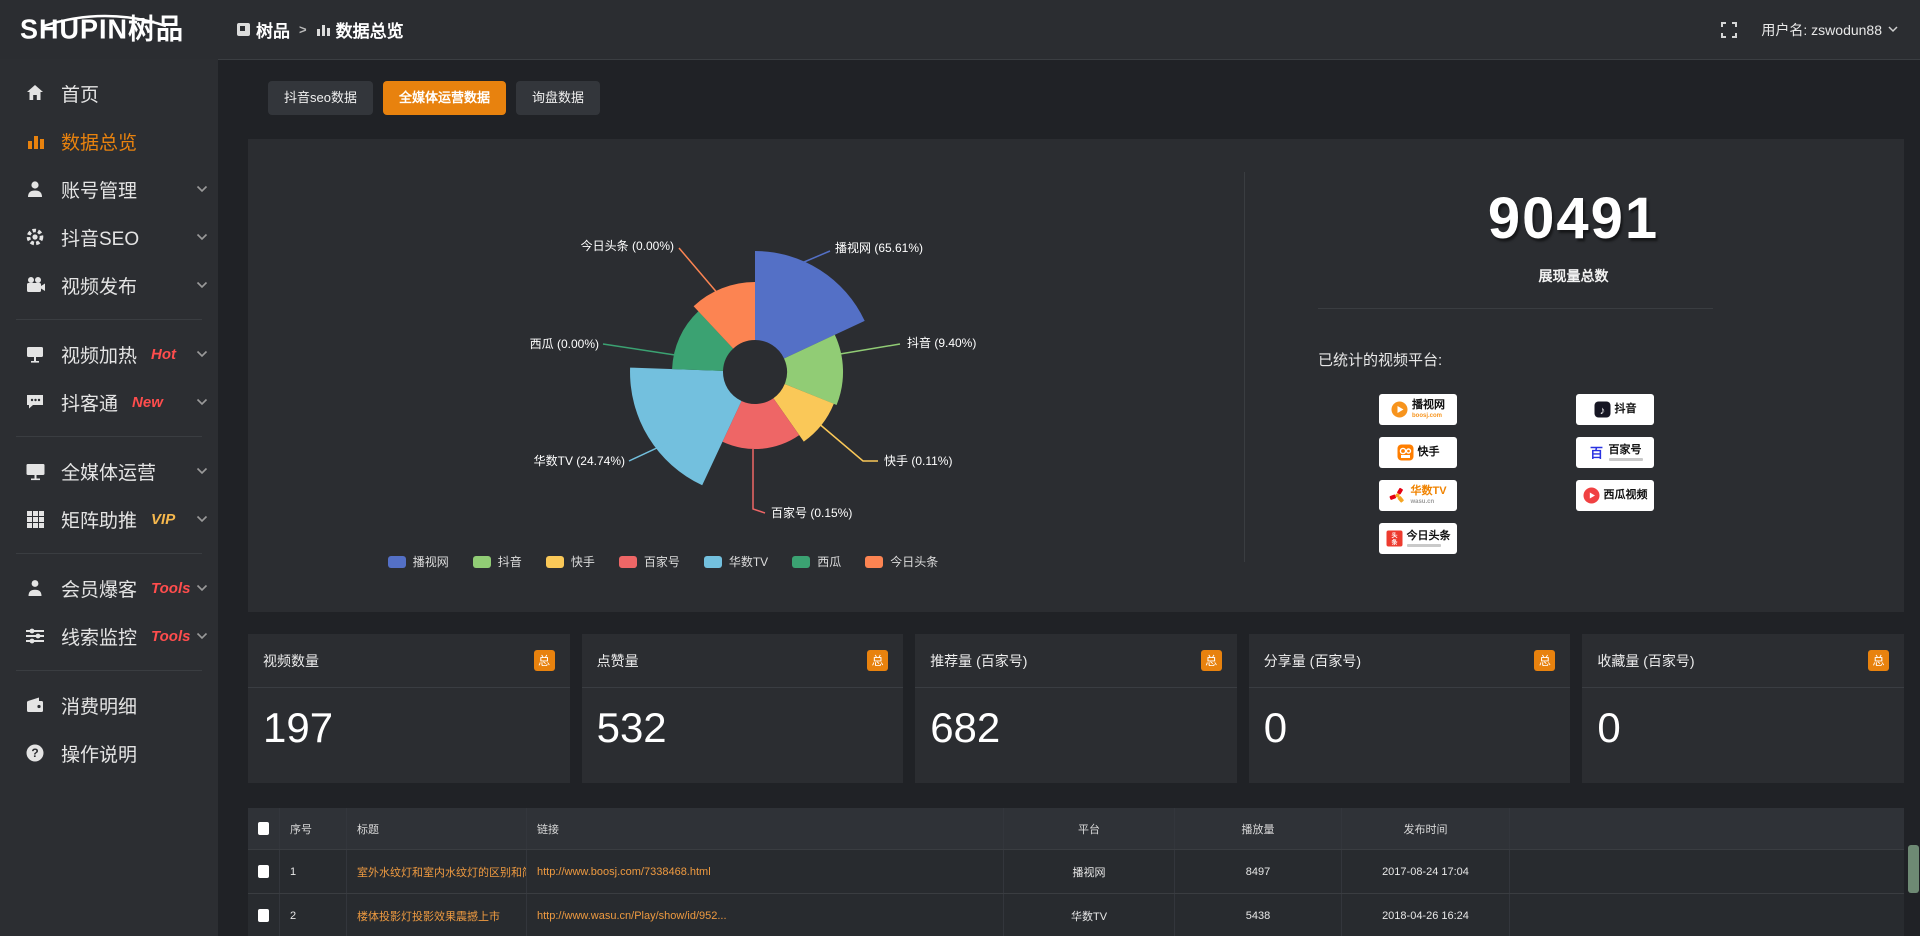 The height and width of the screenshot is (936, 1920). I want to click on sidebar-item-monitor: 视频加热 Hot, so click(109, 354).